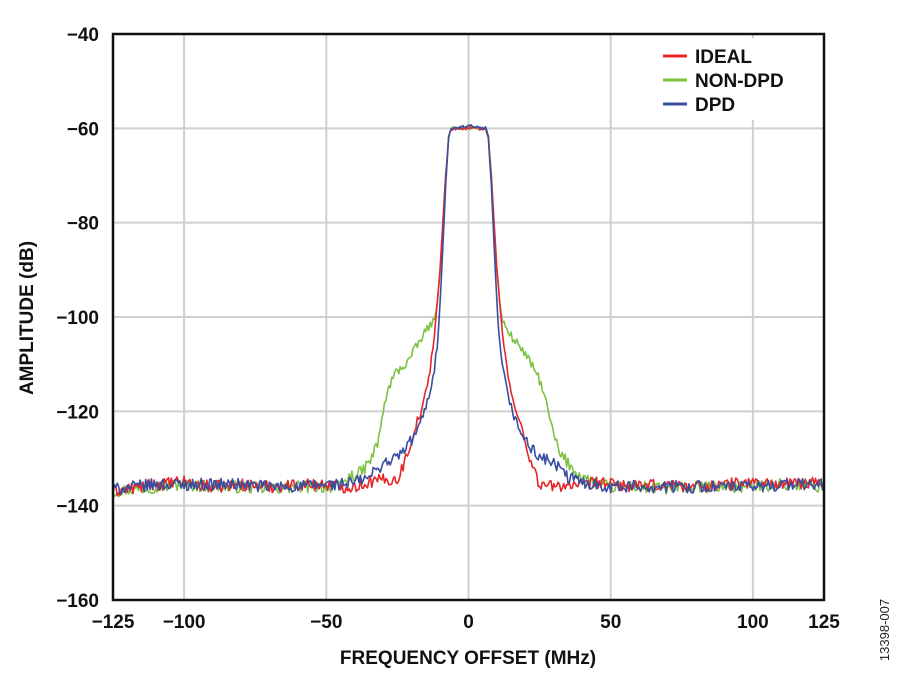 The height and width of the screenshot is (674, 900). I want to click on y-tick-label: −80, so click(83, 224).